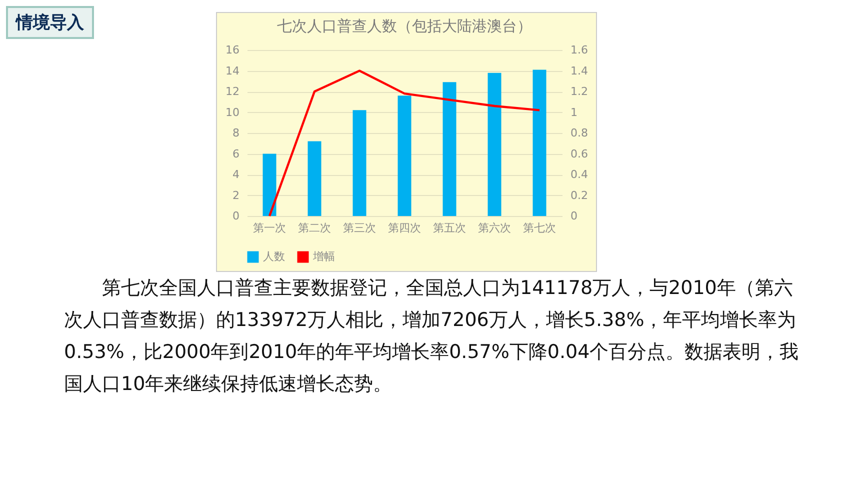 The width and height of the screenshot is (860, 484). Describe the element at coordinates (236, 216) in the screenshot. I see `y-tick-label: 0` at that location.